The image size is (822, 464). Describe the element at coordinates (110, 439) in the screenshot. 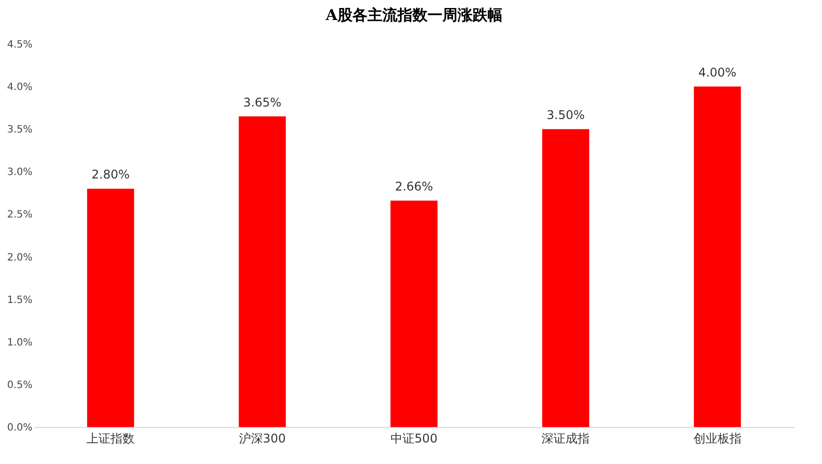

I see `x-tick-label: 上证指数` at that location.